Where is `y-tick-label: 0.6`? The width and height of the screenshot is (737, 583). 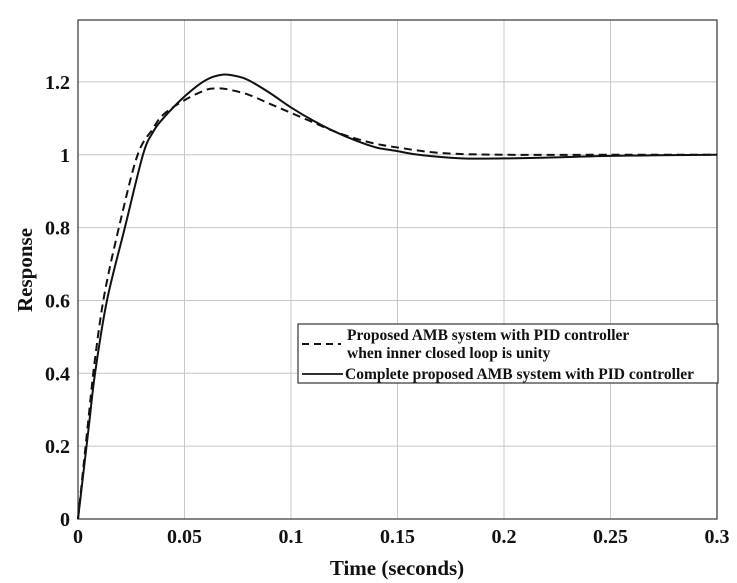 y-tick-label: 0.6 is located at coordinates (57, 301).